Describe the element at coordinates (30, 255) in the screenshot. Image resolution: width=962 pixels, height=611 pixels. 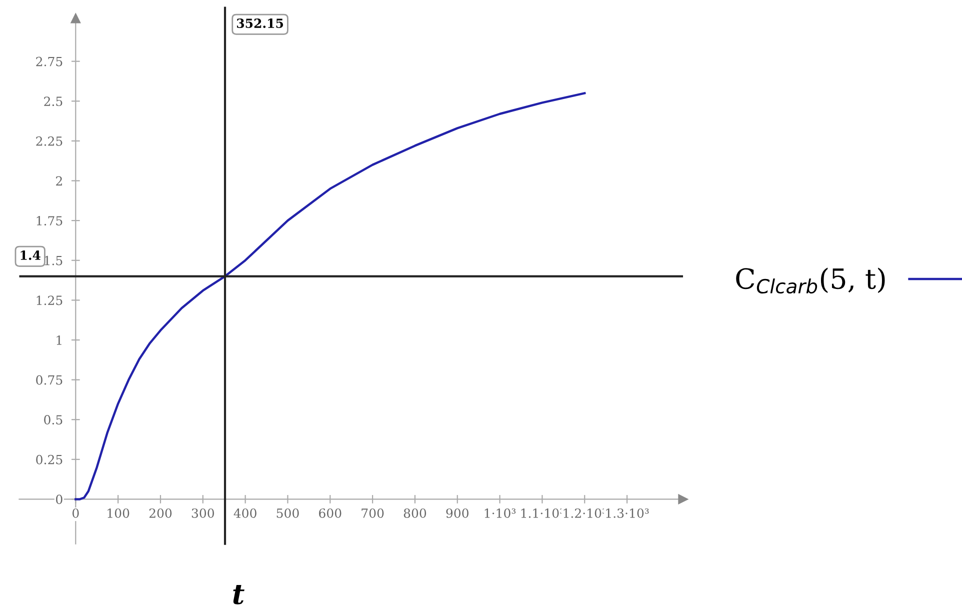
I see `ref-line-label: 1.4` at that location.